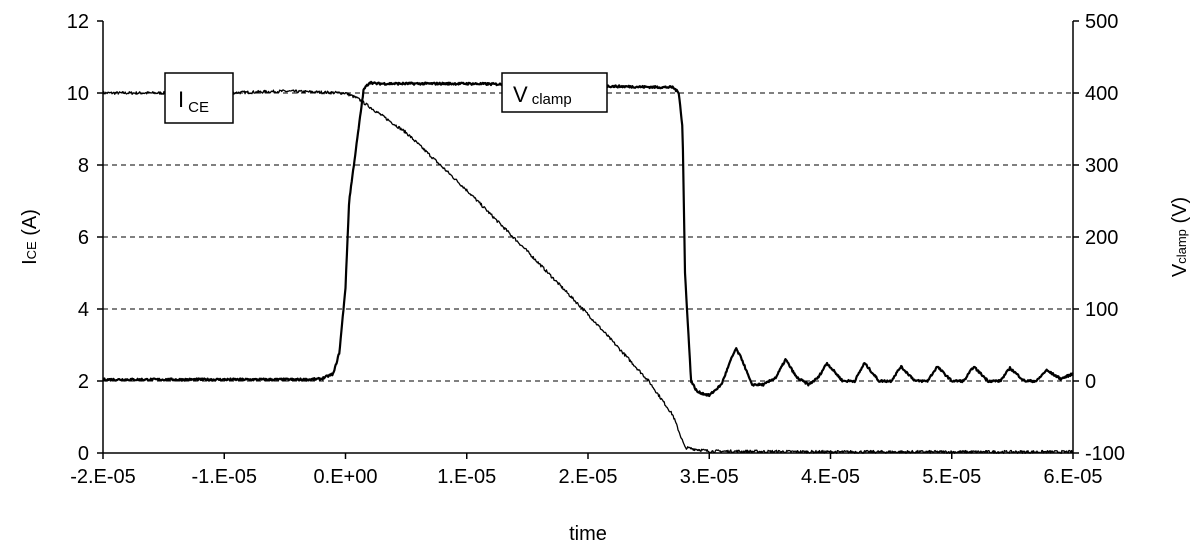 The height and width of the screenshot is (548, 1199). I want to click on svg-text: Vclamp, so click(542, 95).